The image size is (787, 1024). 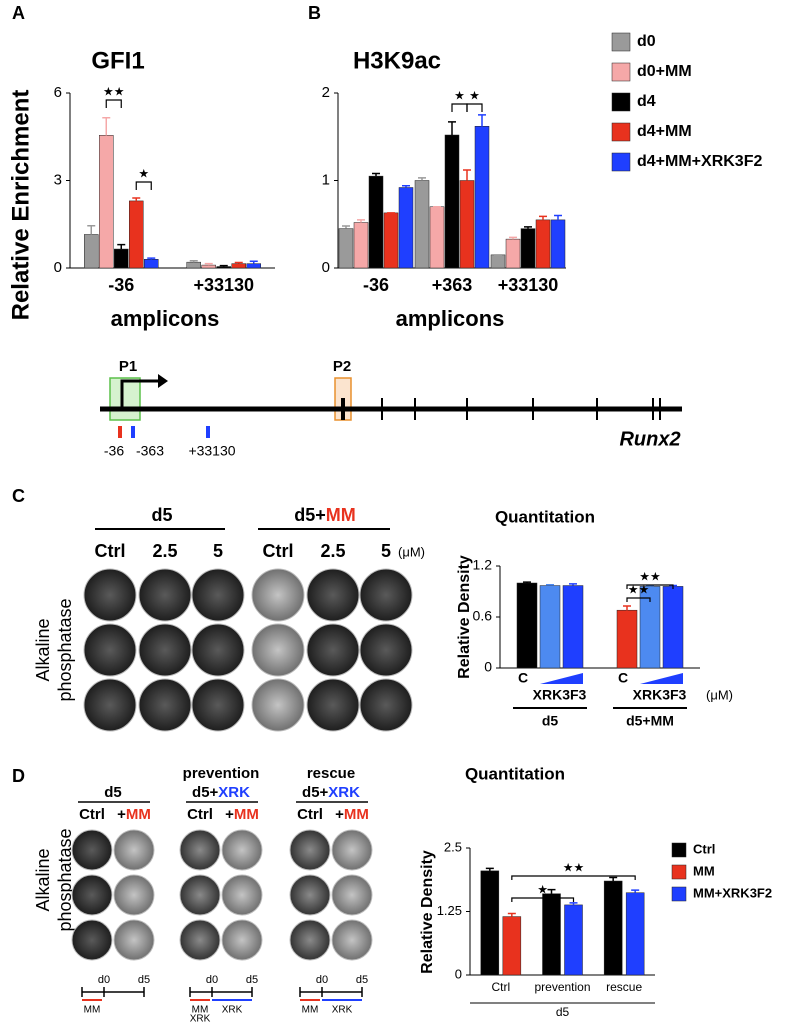 What do you see at coordinates (342, 366) in the screenshot?
I see `promoter-label: P2` at bounding box center [342, 366].